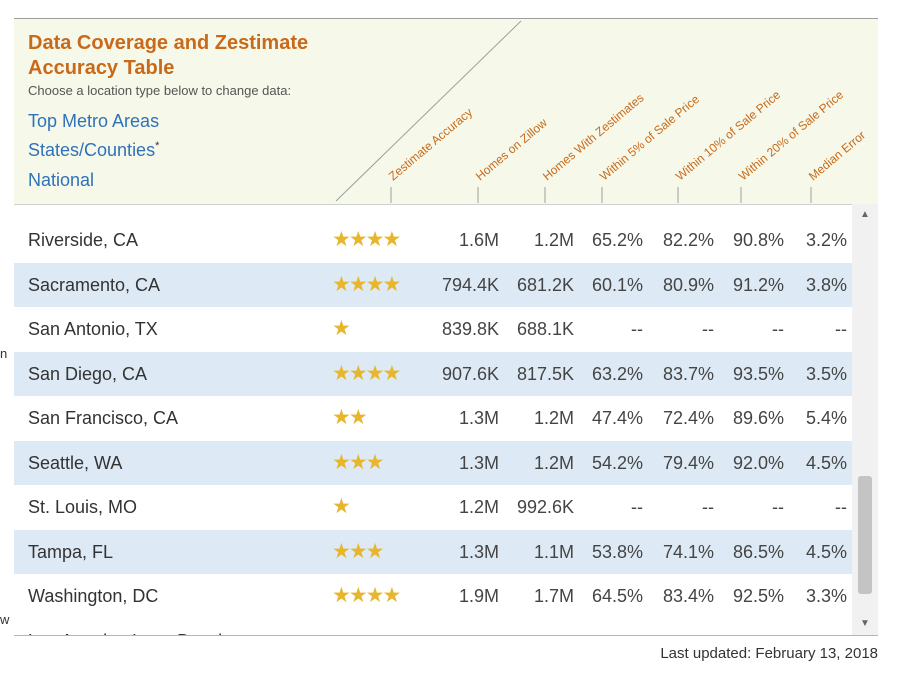 The height and width of the screenshot is (674, 898). Describe the element at coordinates (758, 596) in the screenshot. I see `cell-w20: 92.5%` at that location.